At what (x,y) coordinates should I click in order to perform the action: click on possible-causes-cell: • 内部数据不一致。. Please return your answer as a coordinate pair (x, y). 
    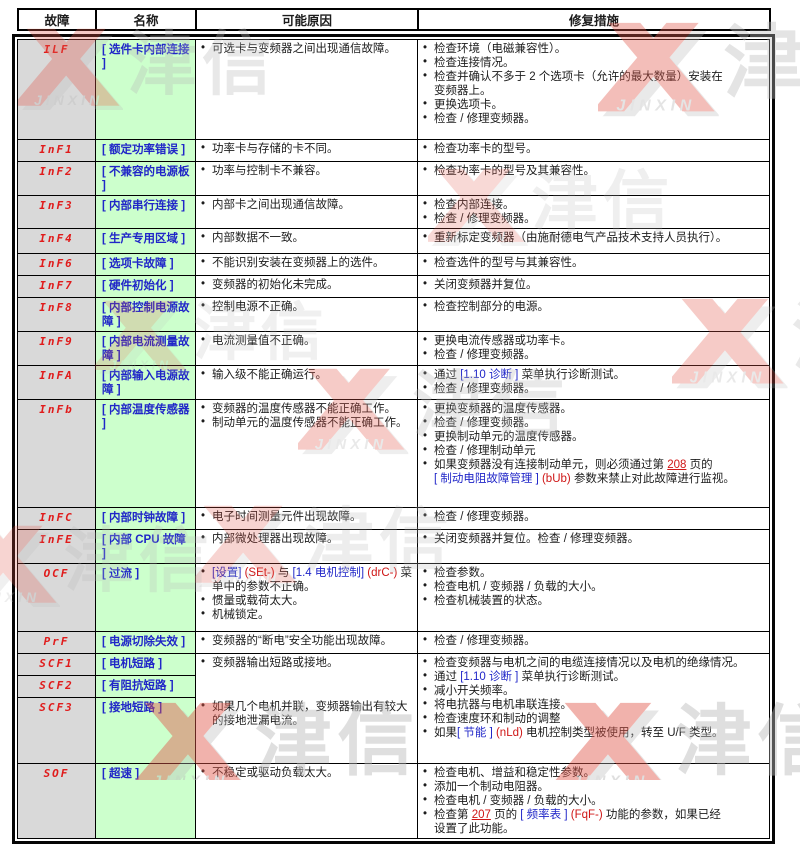
    Looking at the image, I should click on (306, 241).